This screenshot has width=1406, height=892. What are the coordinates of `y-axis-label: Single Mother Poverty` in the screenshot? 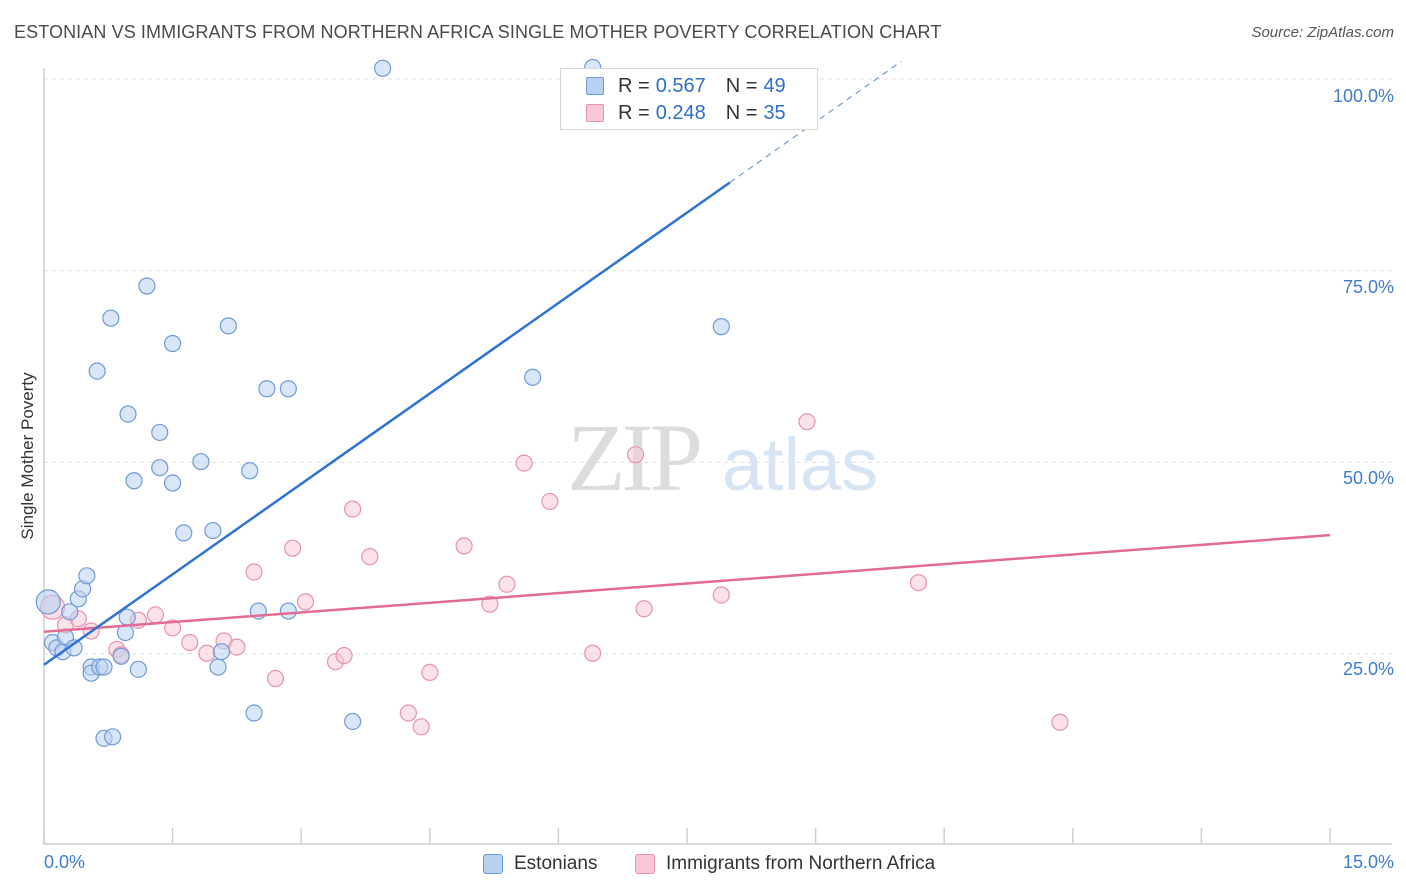 It's located at (27, 456).